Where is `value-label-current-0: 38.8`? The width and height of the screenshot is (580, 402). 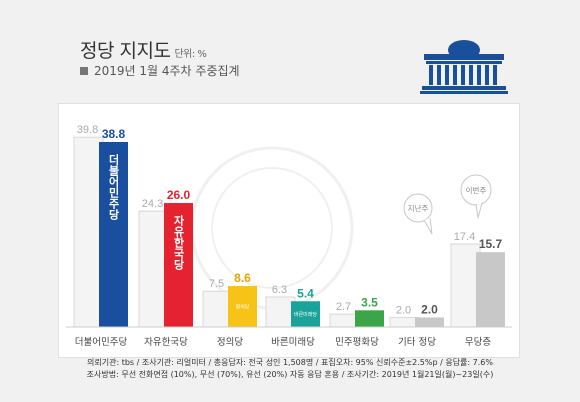 value-label-current-0: 38.8 is located at coordinates (114, 134).